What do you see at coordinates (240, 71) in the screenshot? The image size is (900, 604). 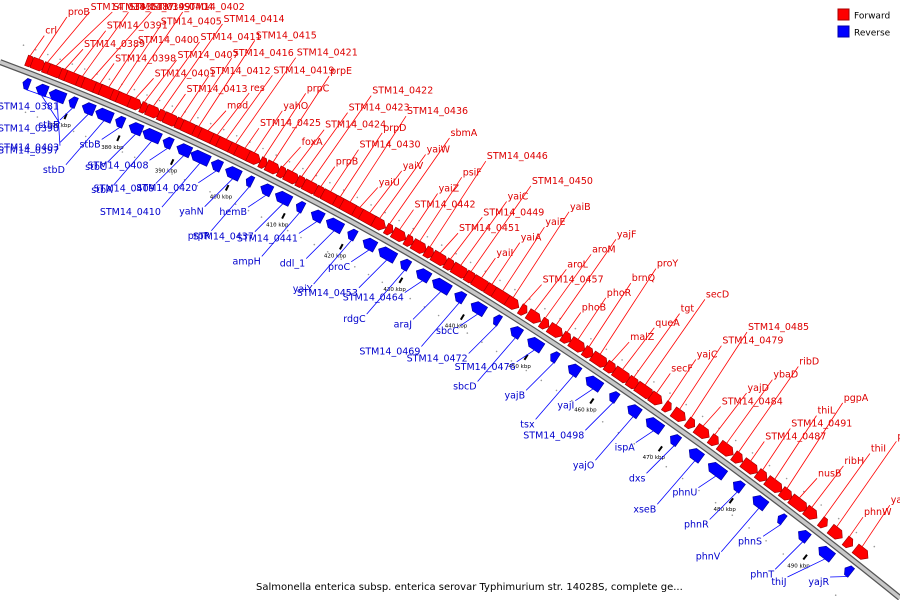 I see `gene-label-stm14-0412: STM14_0412` at bounding box center [240, 71].